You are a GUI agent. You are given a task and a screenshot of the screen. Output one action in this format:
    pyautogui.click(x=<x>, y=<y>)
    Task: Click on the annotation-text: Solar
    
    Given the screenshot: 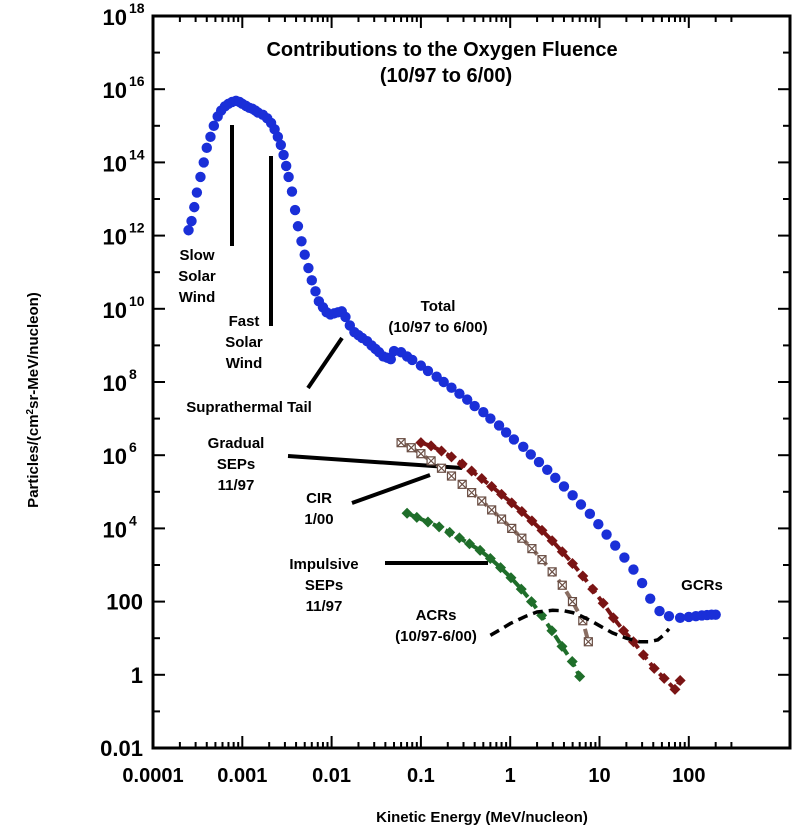 What is the action you would take?
    pyautogui.click(x=244, y=342)
    